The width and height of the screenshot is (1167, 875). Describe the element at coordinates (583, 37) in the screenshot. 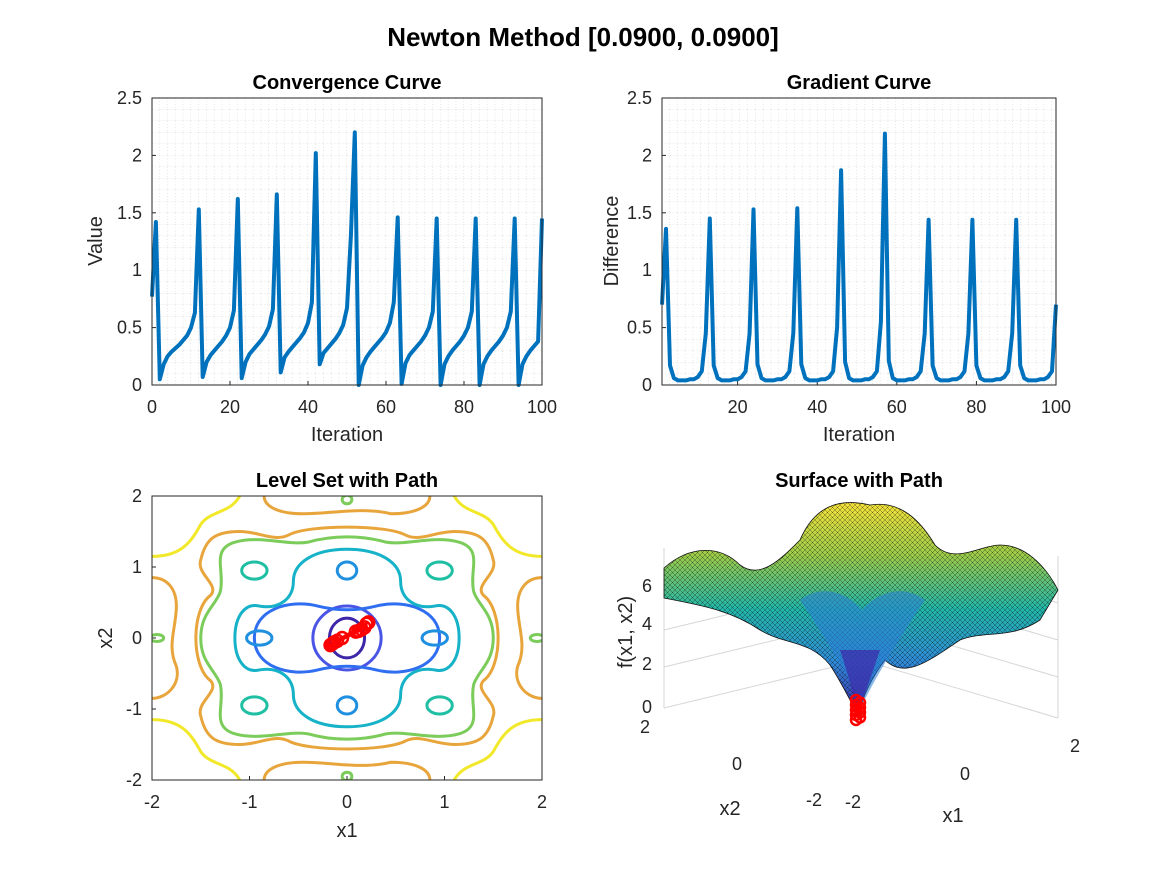

I see `figure-title: Newton Method [0.0900, 0.0900]` at that location.